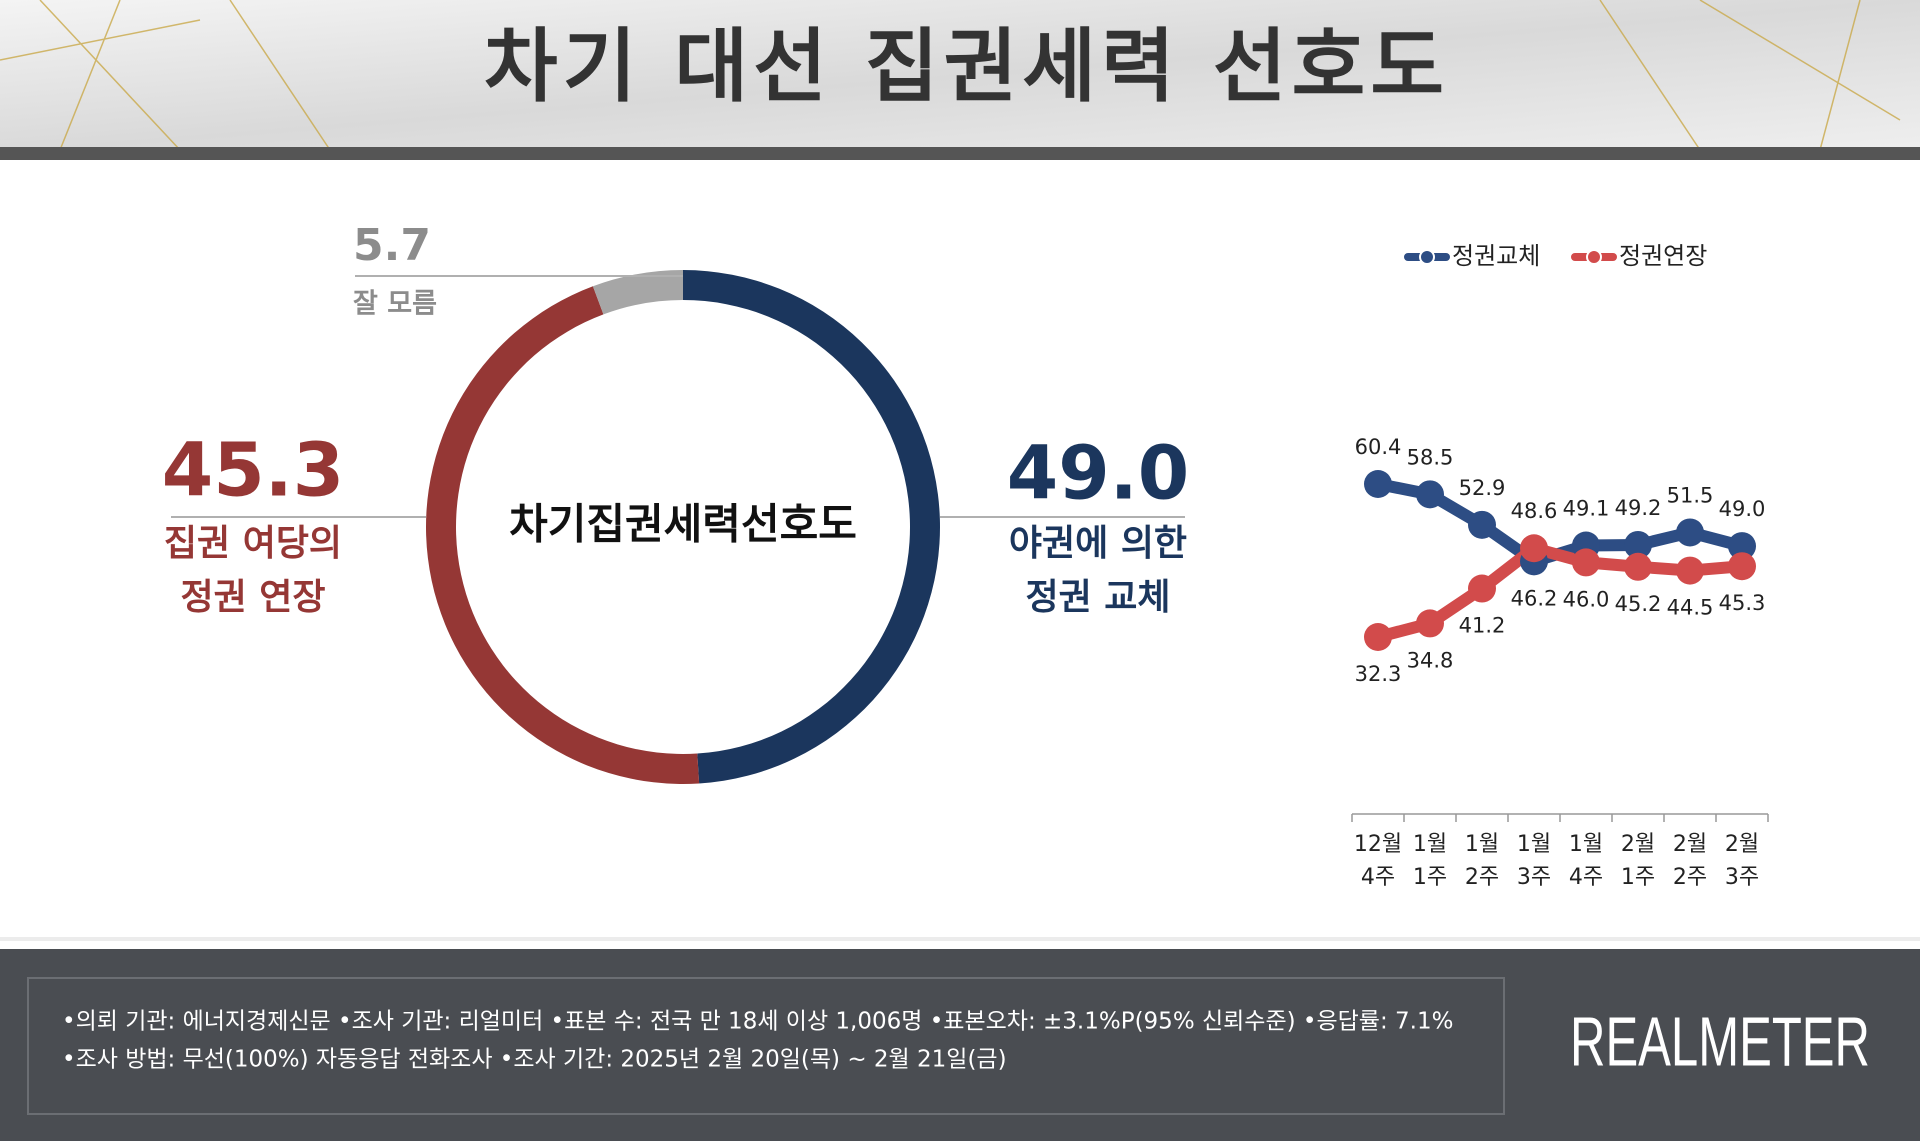 Image resolution: width=1920 pixels, height=1141 pixels. I want to click on header: 차기 대선 집권세력 선호도, so click(960, 80).